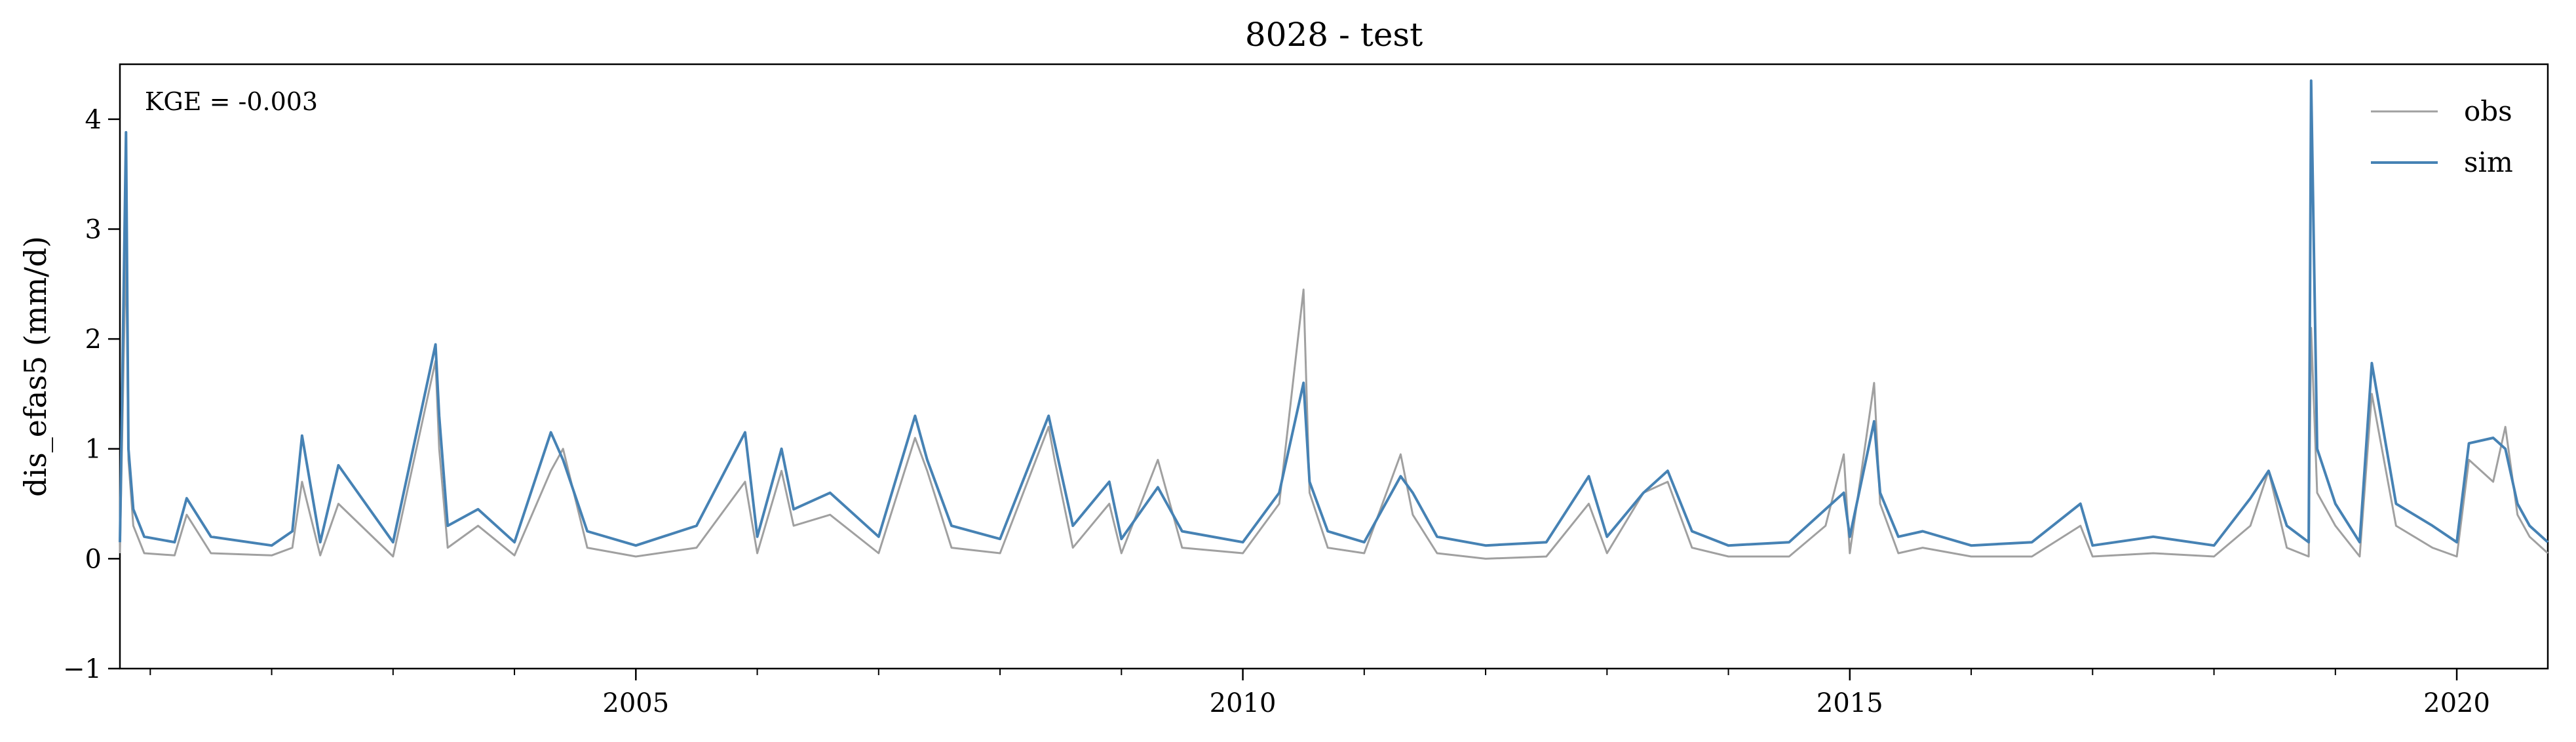 Image resolution: width=2576 pixels, height=742 pixels. Describe the element at coordinates (1243, 703) in the screenshot. I see `x-tick-label: 2010` at that location.